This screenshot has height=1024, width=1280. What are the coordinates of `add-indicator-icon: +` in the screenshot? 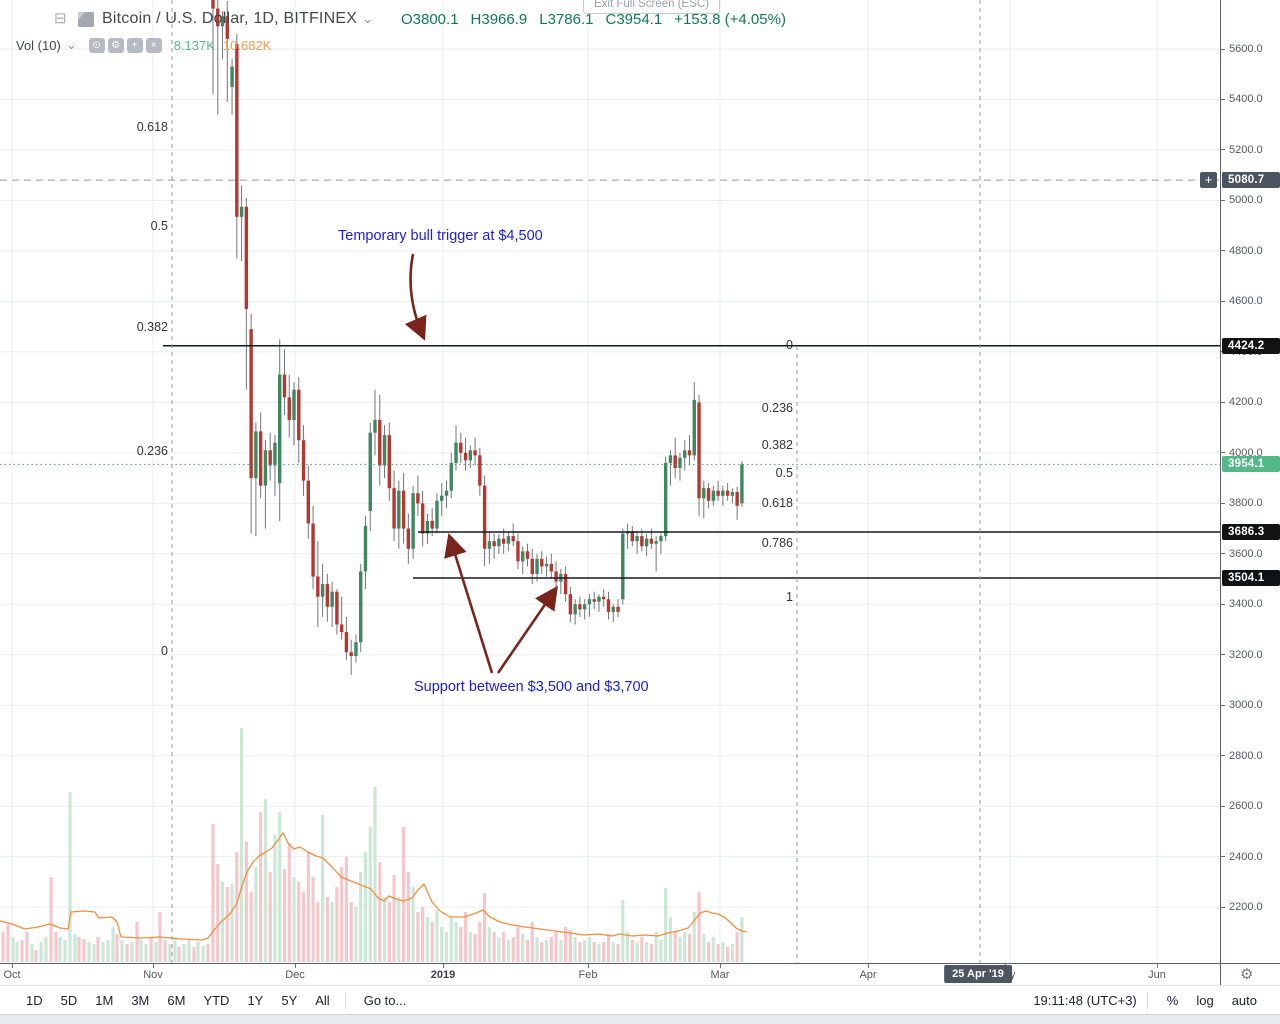 It's located at (134, 45).